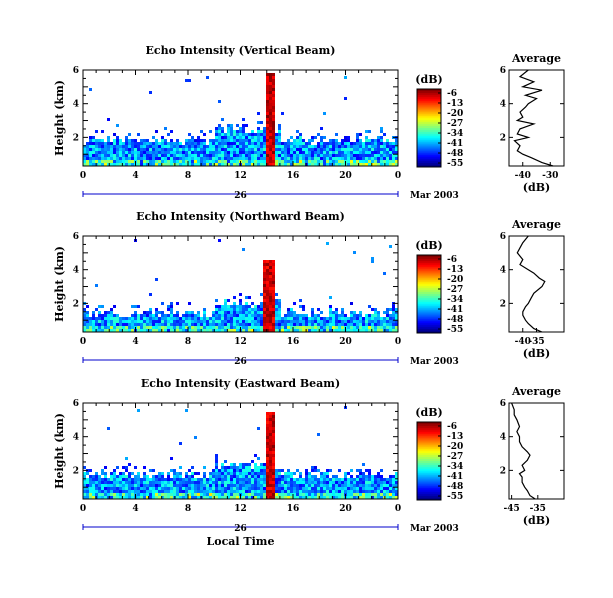 Image resolution: width=613 pixels, height=598 pixels. Describe the element at coordinates (536, 187) in the screenshot. I see `profile-x-axis-label: (dB)` at that location.